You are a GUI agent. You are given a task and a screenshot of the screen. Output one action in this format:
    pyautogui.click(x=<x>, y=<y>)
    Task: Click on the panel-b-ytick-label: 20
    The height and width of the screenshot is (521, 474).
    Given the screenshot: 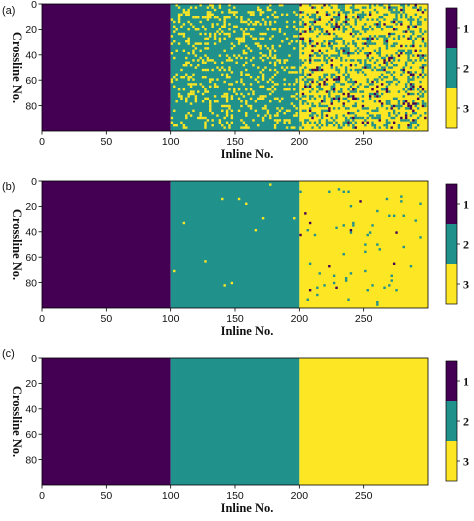 What is the action you would take?
    pyautogui.click(x=31, y=207)
    